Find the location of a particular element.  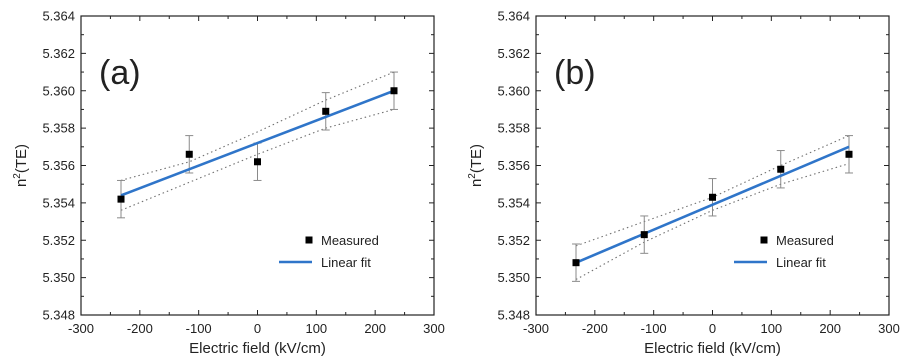

panel-label: (b) is located at coordinates (575, 73).